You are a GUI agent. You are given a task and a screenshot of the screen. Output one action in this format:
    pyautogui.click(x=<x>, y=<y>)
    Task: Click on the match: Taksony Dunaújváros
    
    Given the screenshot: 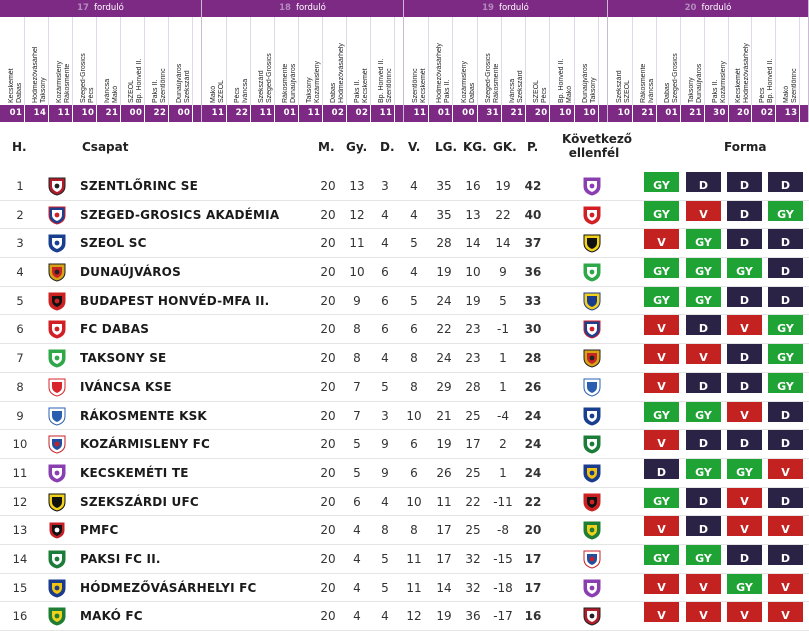 What is the action you would take?
    pyautogui.click(x=696, y=61)
    